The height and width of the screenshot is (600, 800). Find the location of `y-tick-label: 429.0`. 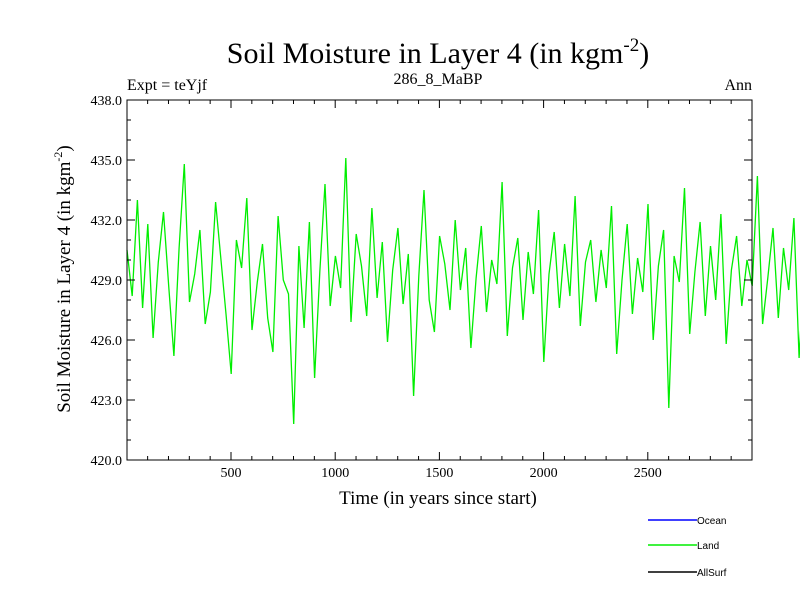

y-tick-label: 429.0 is located at coordinates (107, 281).